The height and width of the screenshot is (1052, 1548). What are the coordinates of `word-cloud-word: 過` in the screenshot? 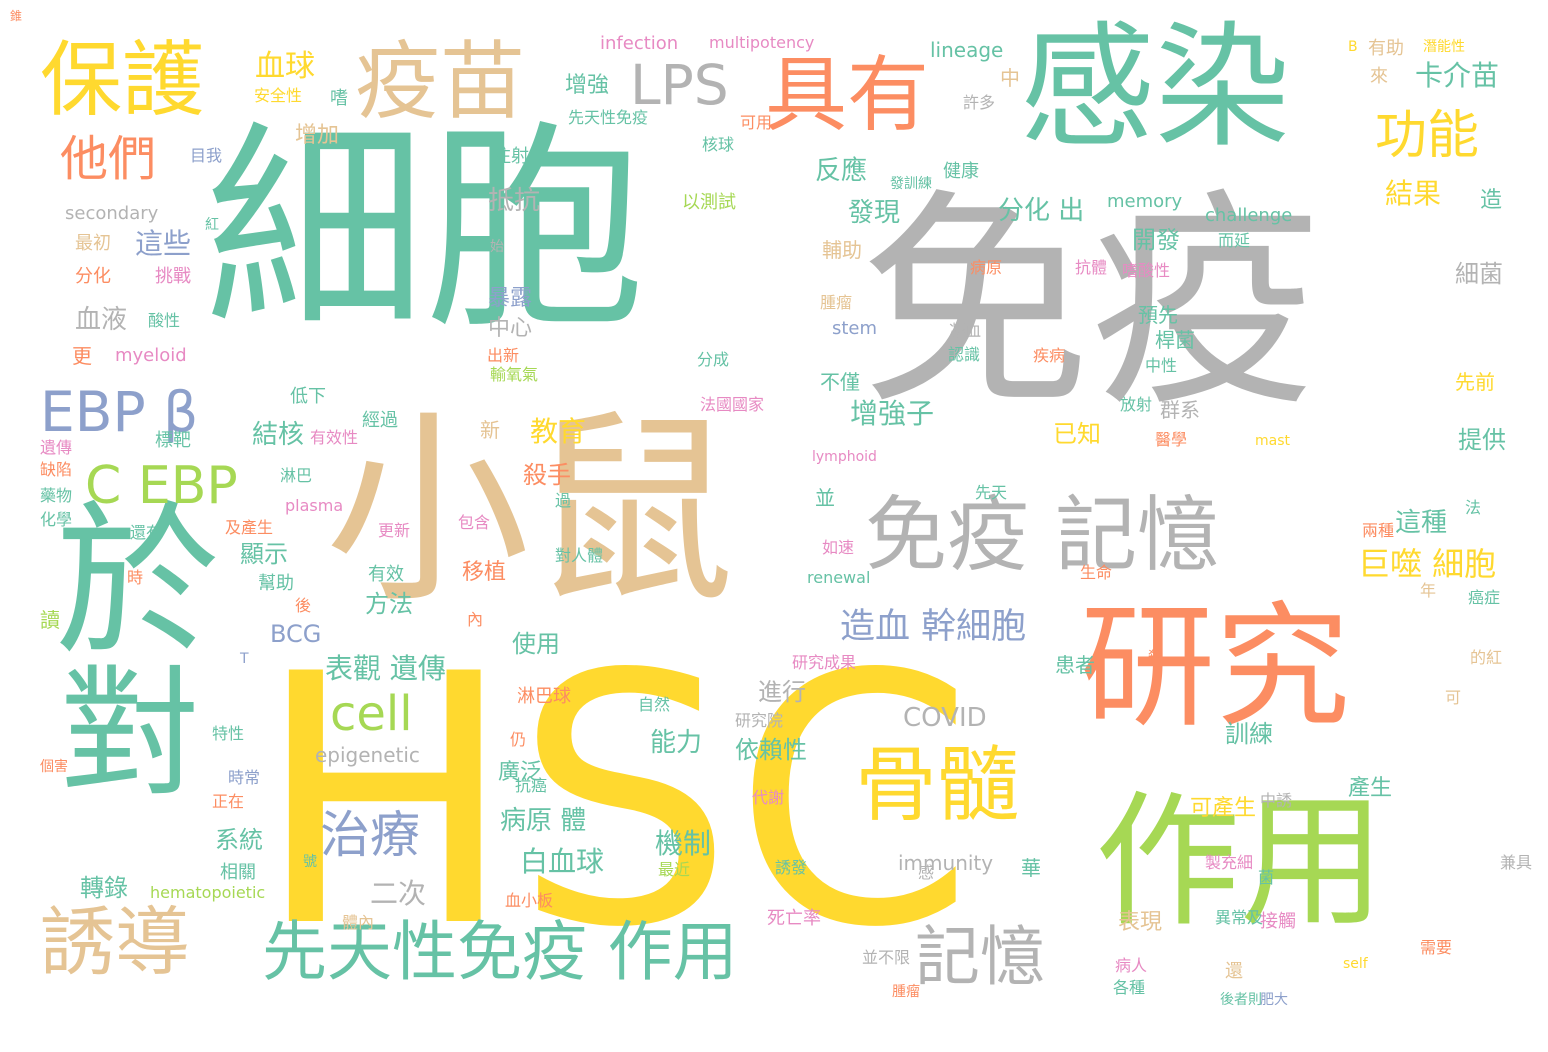 It's located at (563, 500).